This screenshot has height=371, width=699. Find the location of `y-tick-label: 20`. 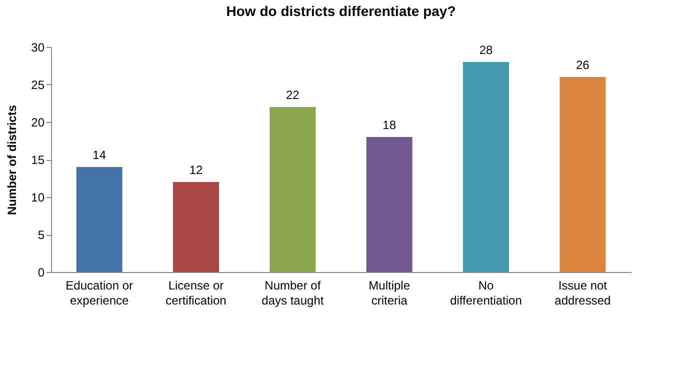

y-tick-label: 20 is located at coordinates (38, 123).